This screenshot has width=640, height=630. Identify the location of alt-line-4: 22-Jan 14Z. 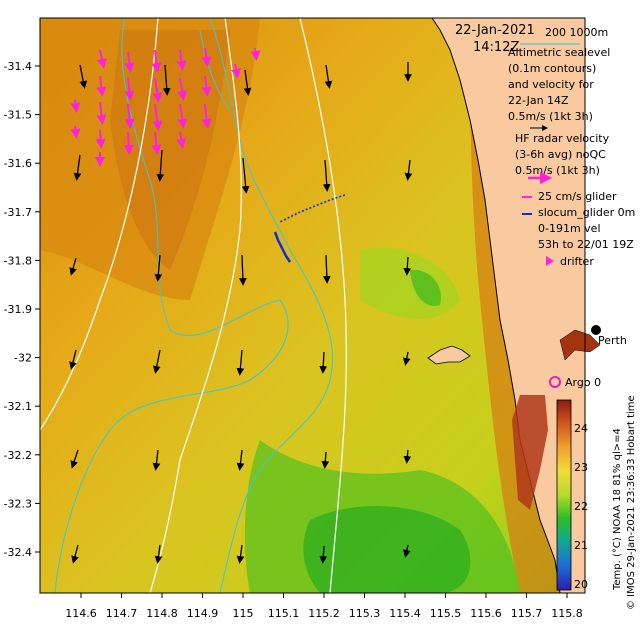
(538, 100).